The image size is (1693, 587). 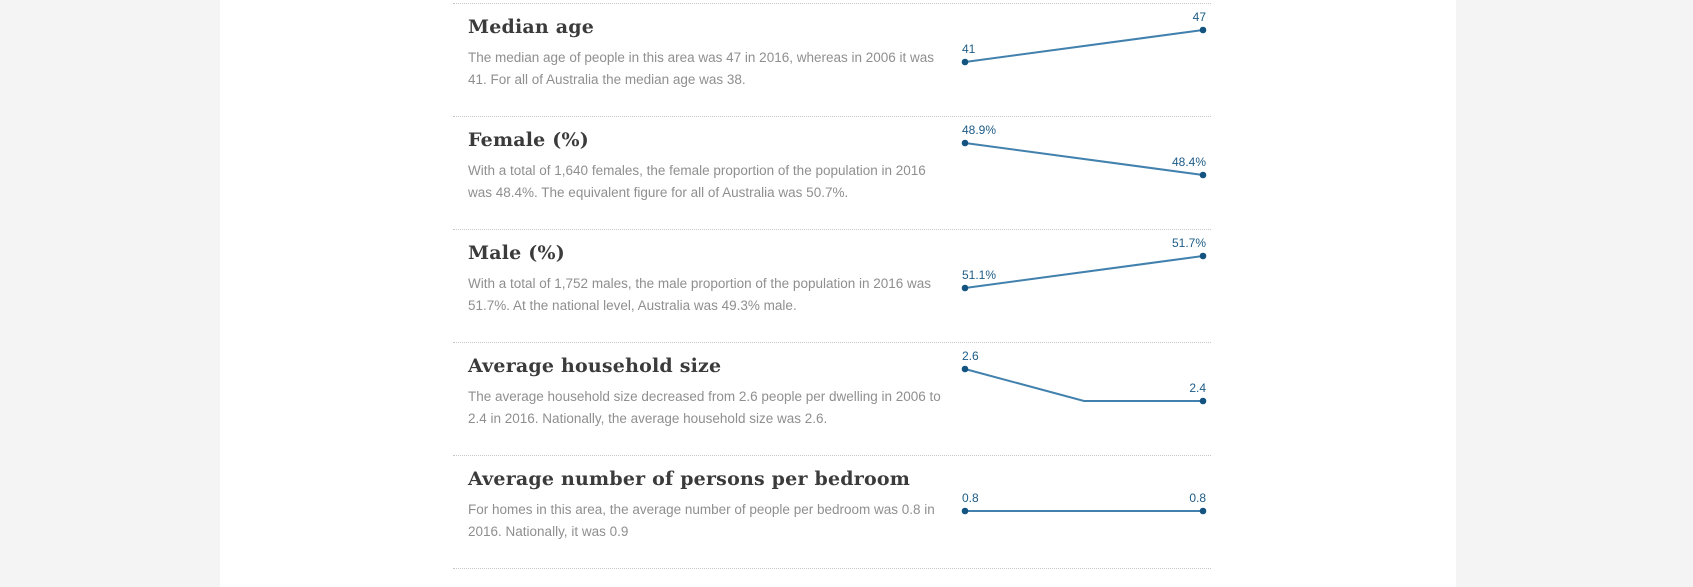 I want to click on sparkline-chart: 2.6 2.4, so click(x=1083, y=377).